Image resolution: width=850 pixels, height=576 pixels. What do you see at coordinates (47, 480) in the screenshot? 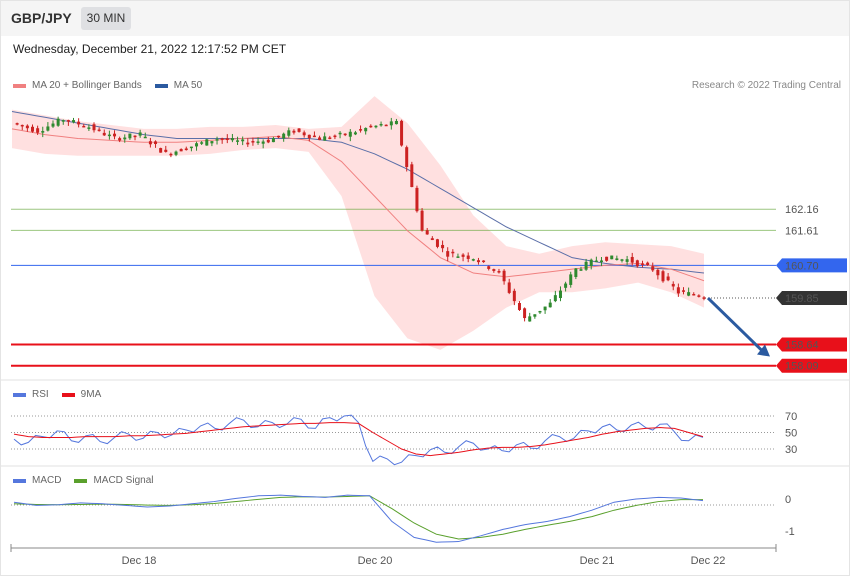
I see `legend-label-macd: MACD` at bounding box center [47, 480].